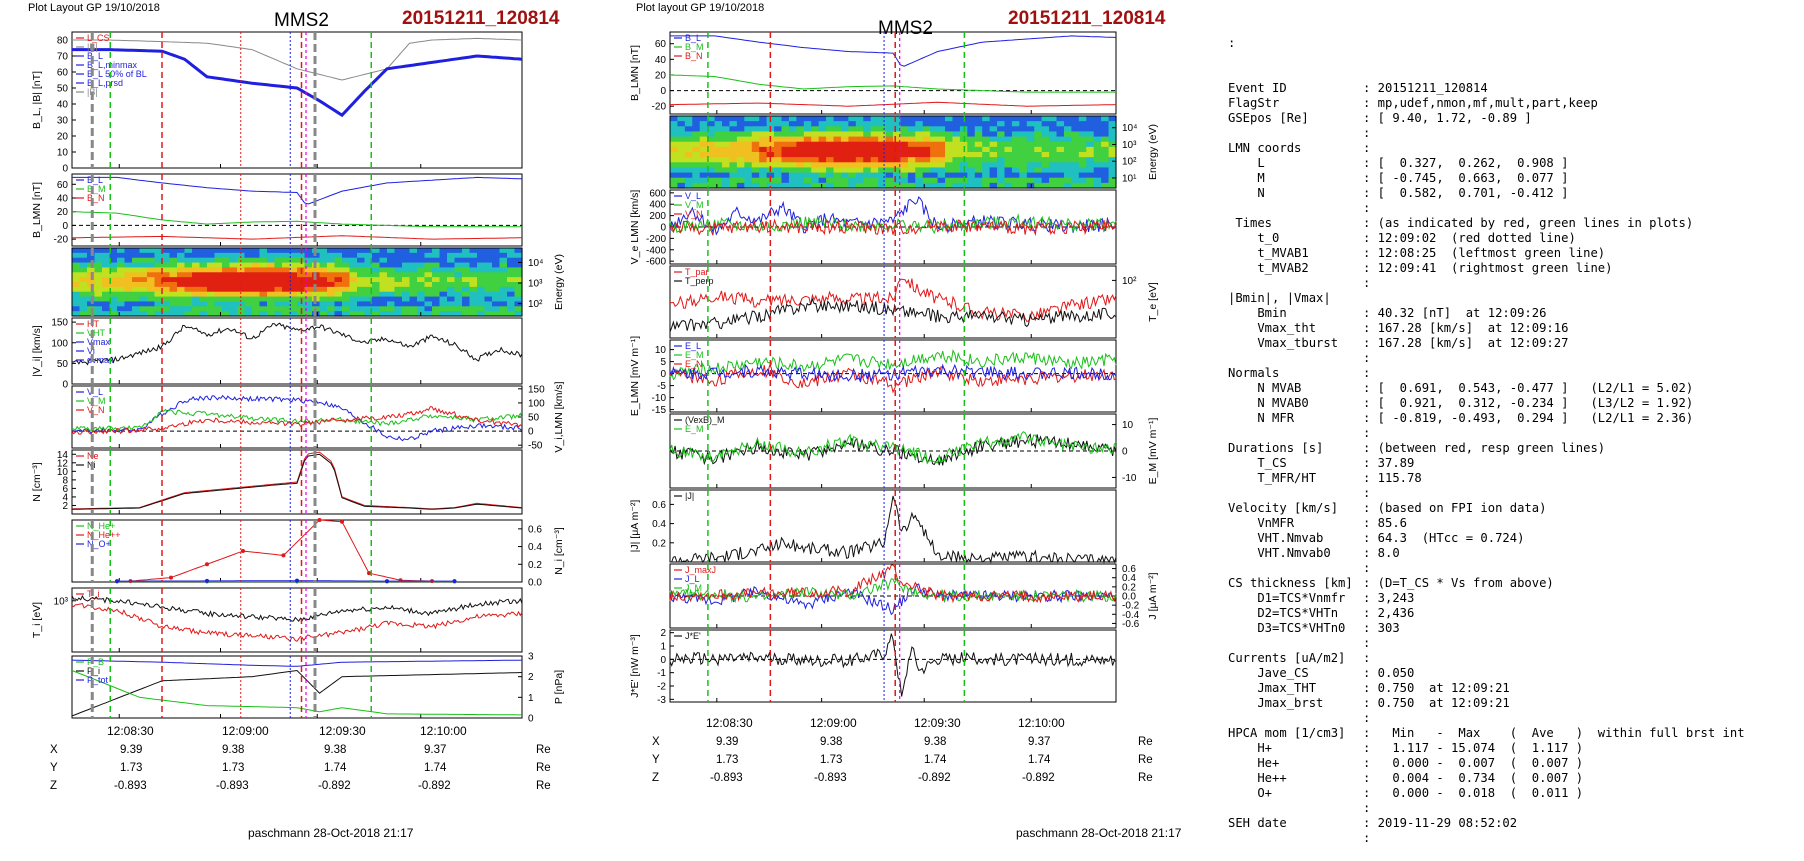 The height and width of the screenshot is (861, 1804). I want to click on info-value: : 167.28 [km/s] at 12:09:27, so click(1465, 343).